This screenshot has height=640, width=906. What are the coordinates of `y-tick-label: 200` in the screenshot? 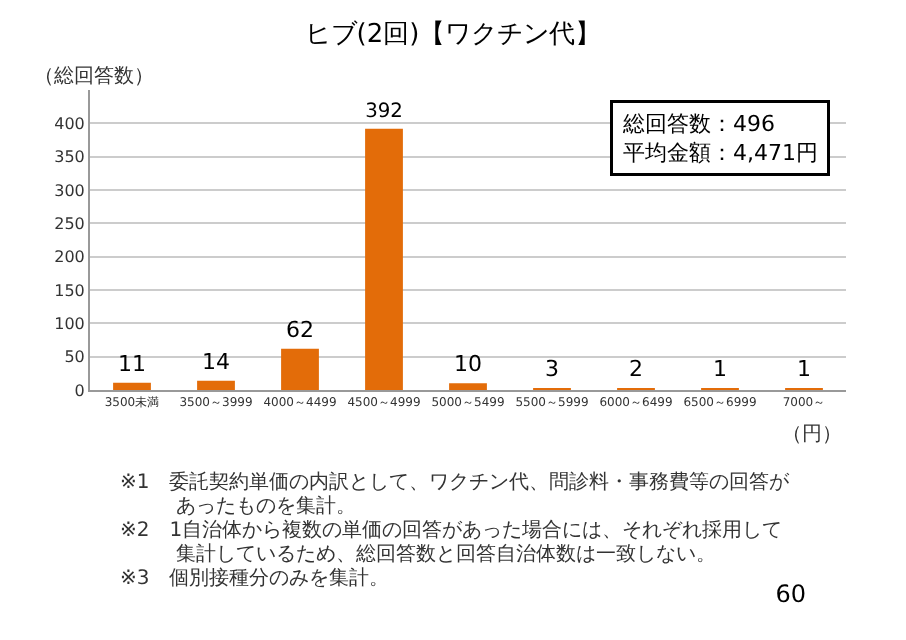 It's located at (69, 257).